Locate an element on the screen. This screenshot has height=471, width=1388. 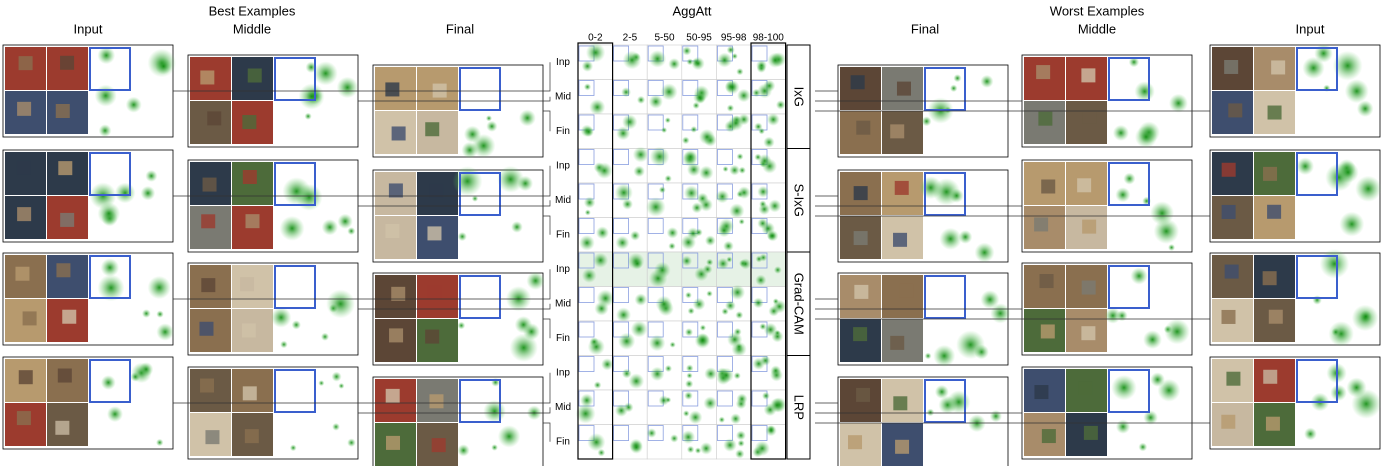
layer-label: Mid is located at coordinates (563, 200).